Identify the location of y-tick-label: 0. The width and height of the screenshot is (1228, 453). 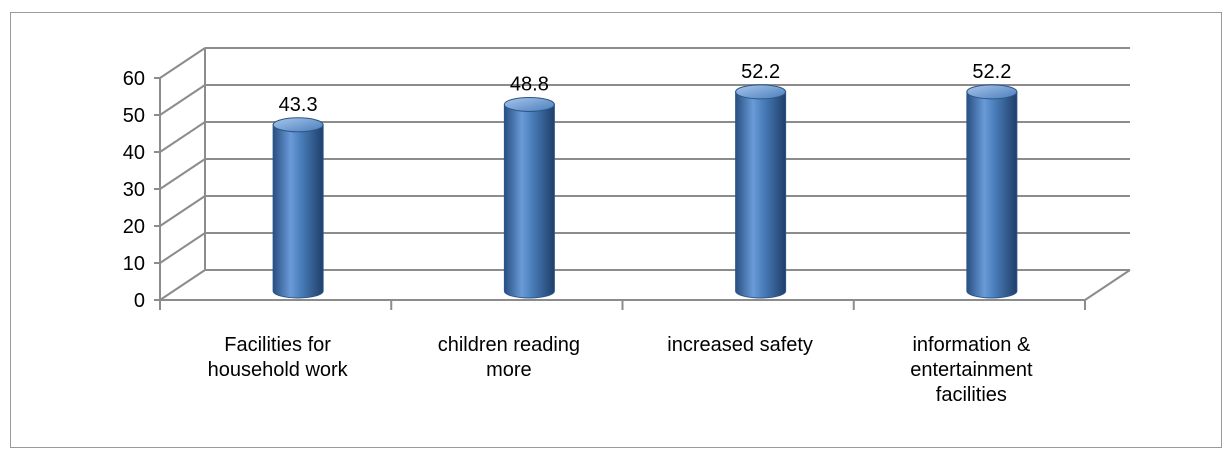
(139, 301).